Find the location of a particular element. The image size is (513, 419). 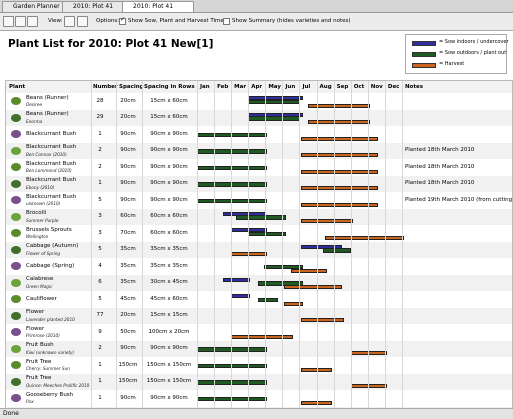

open-button is located at coordinates (8, 21).